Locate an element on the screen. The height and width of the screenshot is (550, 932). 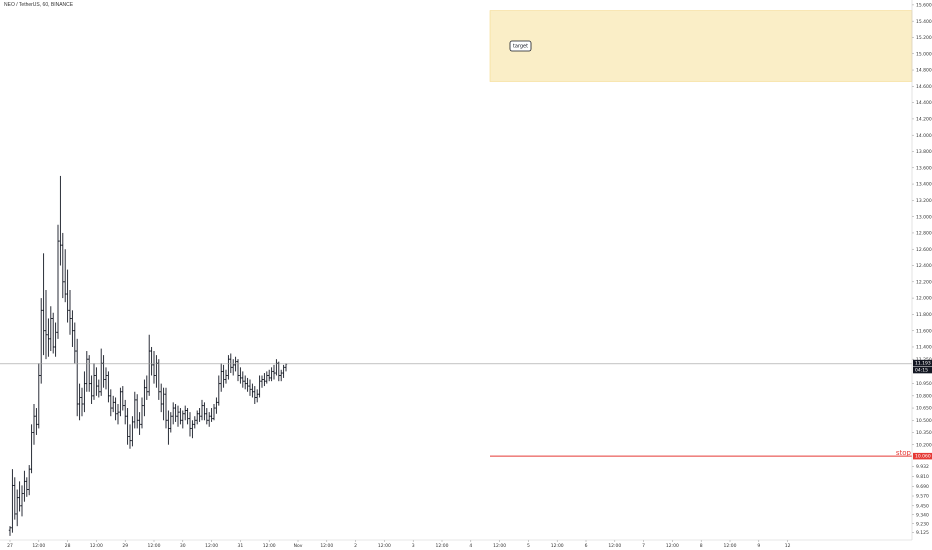
y-tick-label: 14.400 is located at coordinates (924, 103).